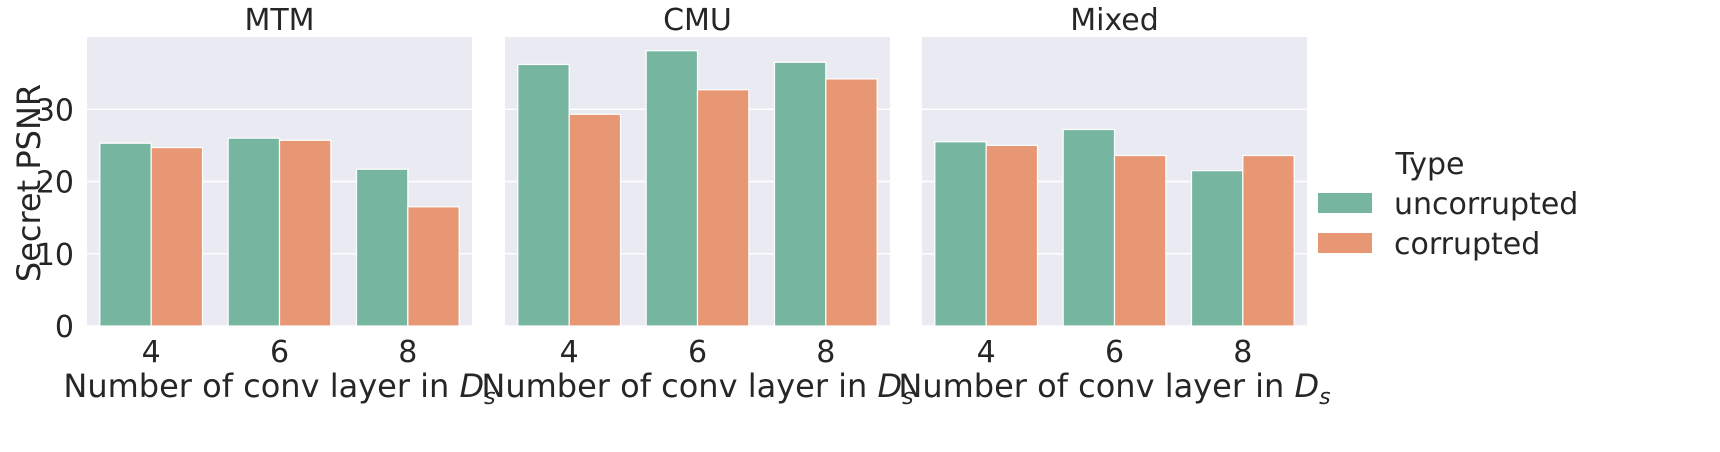 Image resolution: width=1720 pixels, height=452 pixels. What do you see at coordinates (1345, 243) in the screenshot?
I see `legend-swatch-corrupted` at bounding box center [1345, 243].